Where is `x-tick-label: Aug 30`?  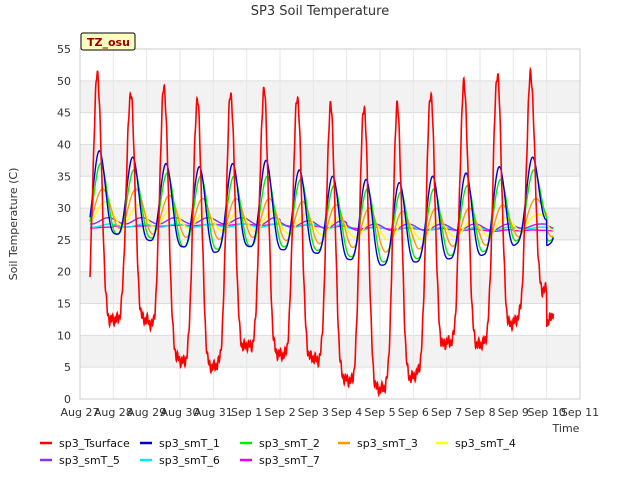 x-tick-label: Aug 30 is located at coordinates (180, 412).